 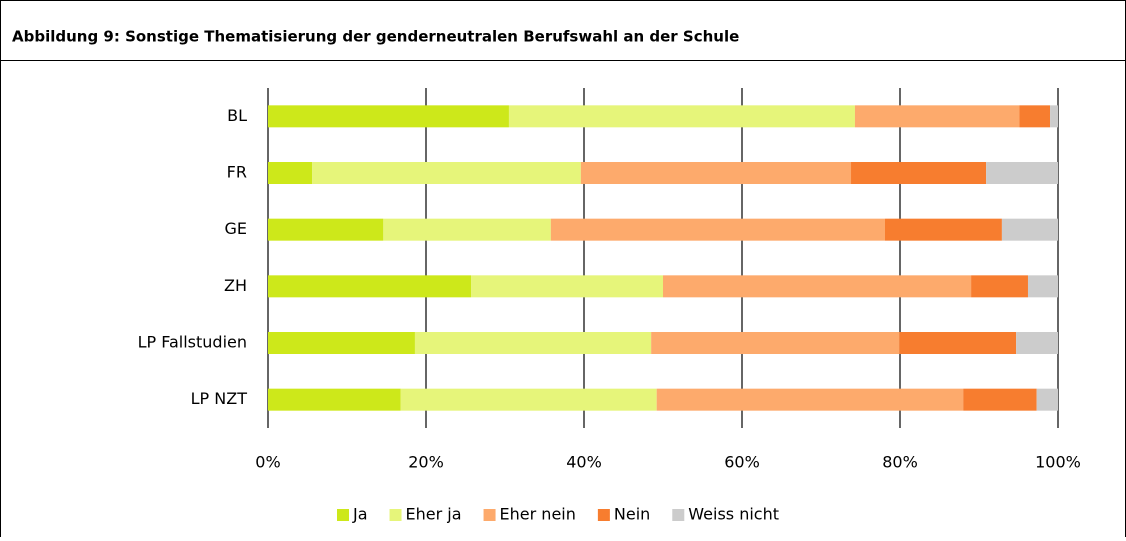 What do you see at coordinates (900, 462) in the screenshot?
I see `x-tick-label: 80%` at bounding box center [900, 462].